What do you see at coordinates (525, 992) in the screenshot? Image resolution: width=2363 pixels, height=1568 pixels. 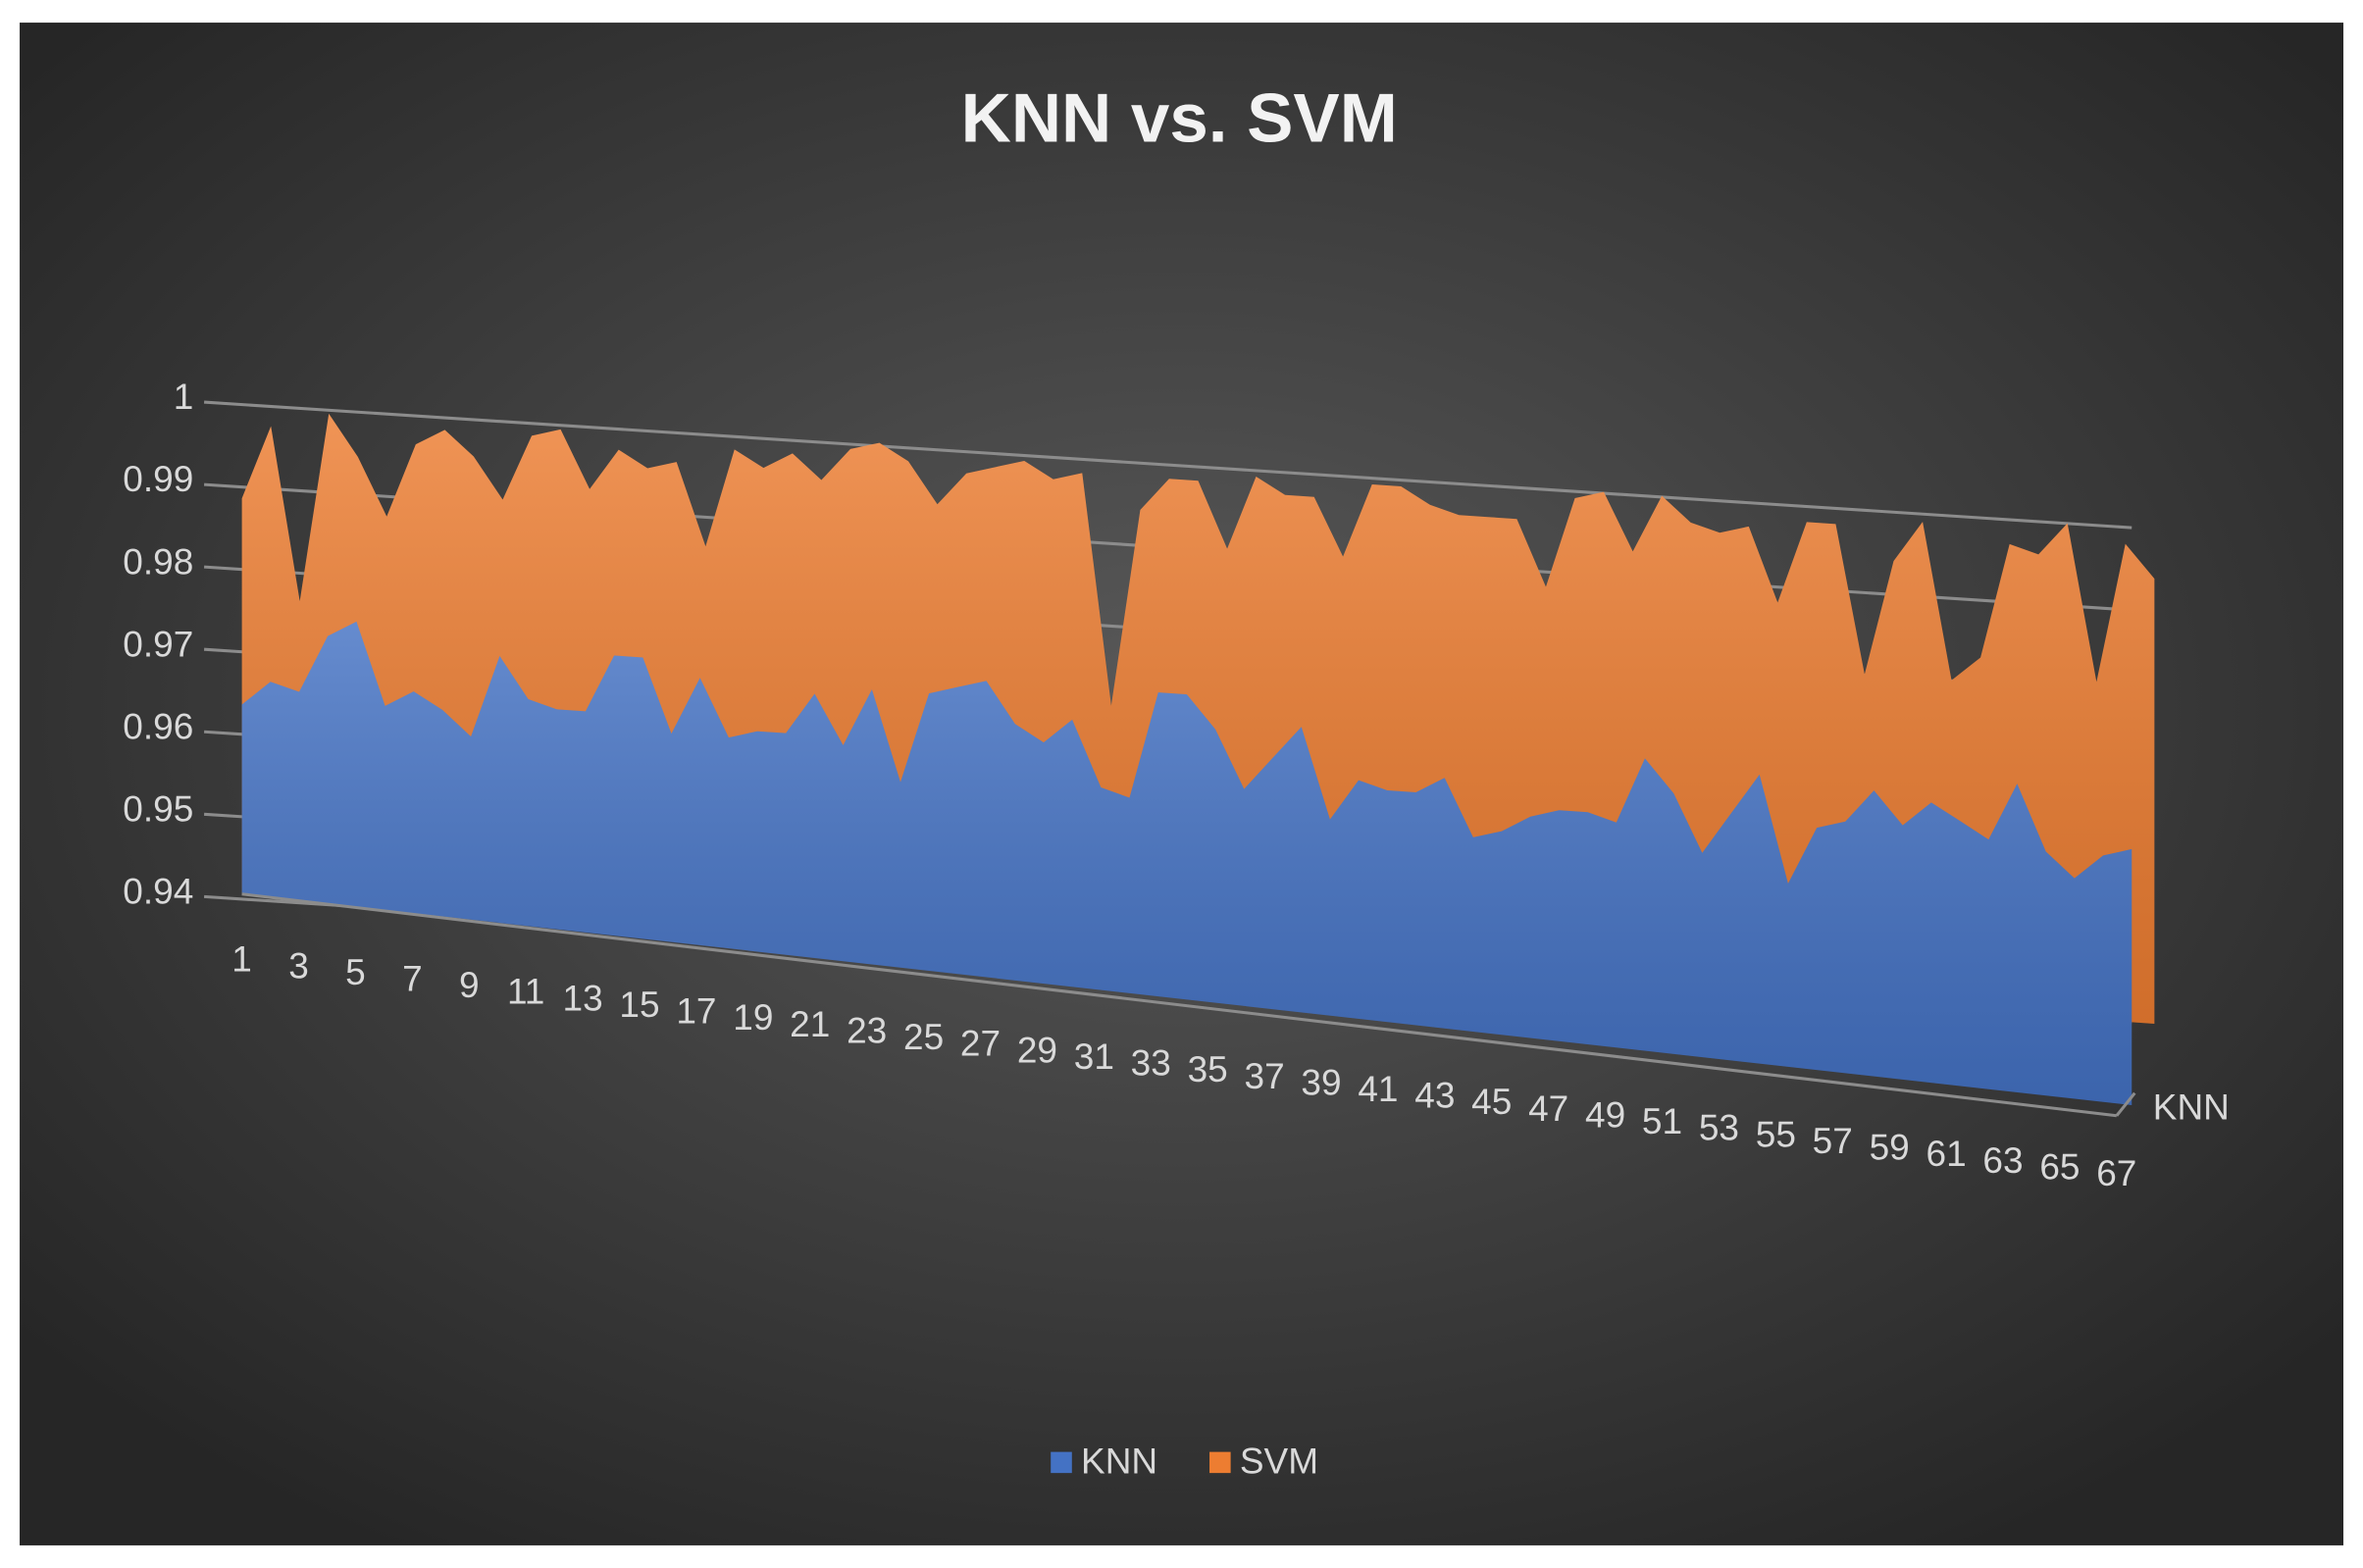 I see `x-tick-label: 11` at bounding box center [525, 992].